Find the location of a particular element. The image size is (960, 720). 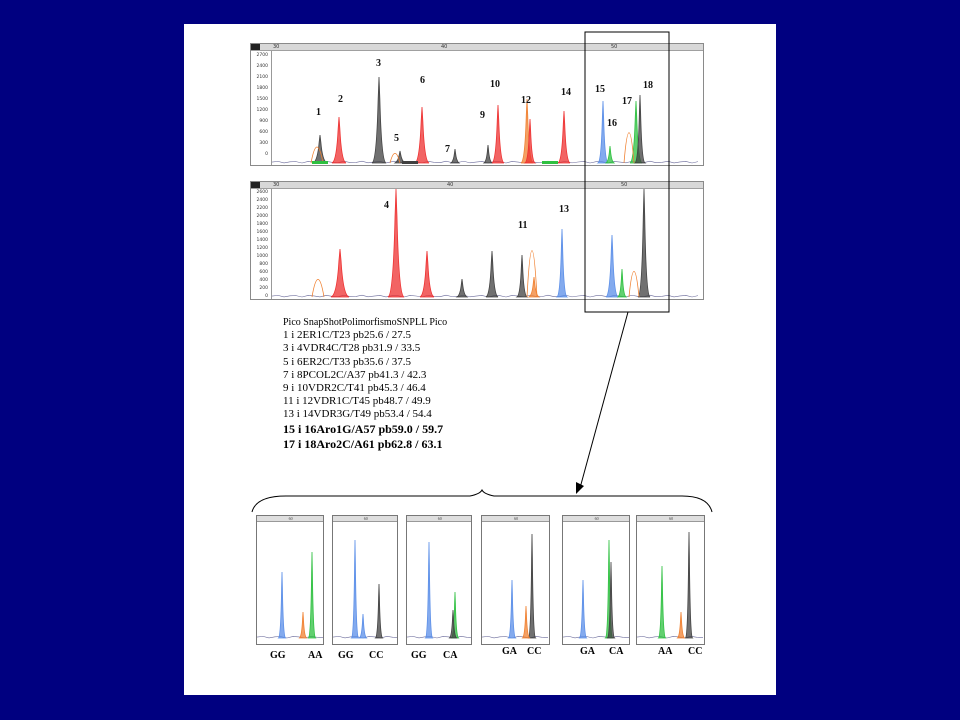

pointer-line is located at coordinates (604, 400).